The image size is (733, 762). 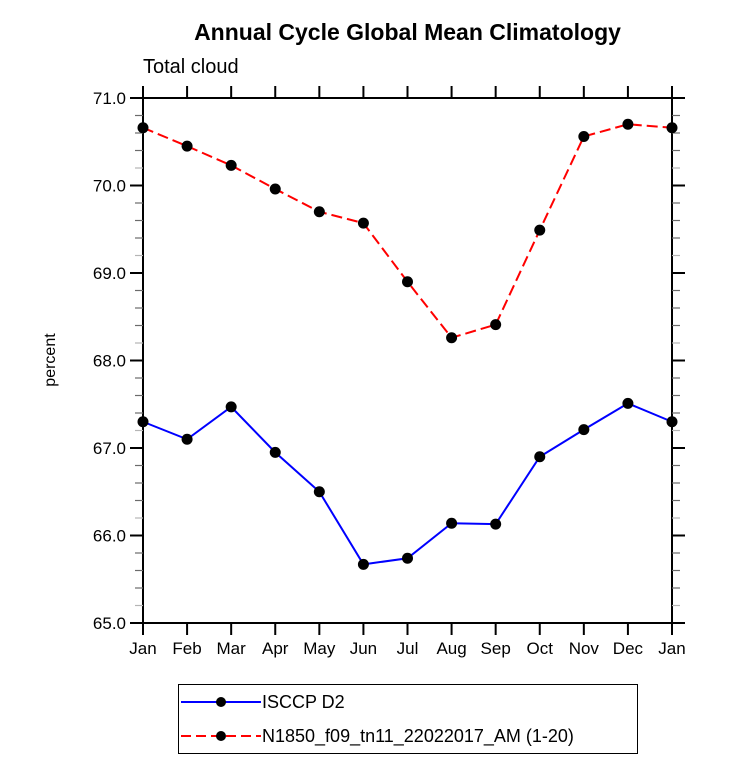 I want to click on x-tick-label: May, so click(x=319, y=648).